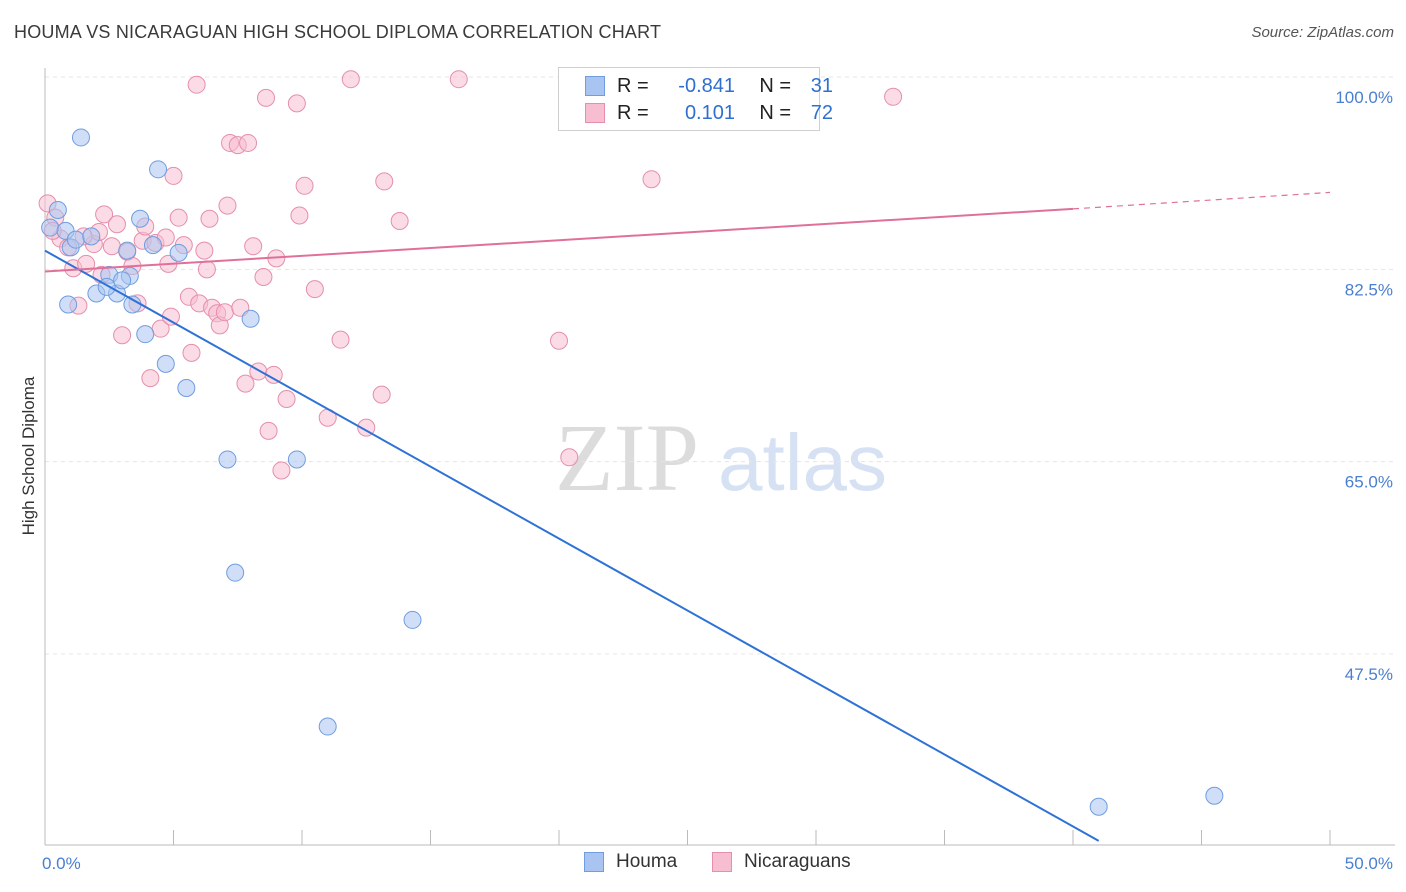 This screenshot has width=1406, height=892. I want to click on y-tick-label: 82.5%, so click(1369, 289).